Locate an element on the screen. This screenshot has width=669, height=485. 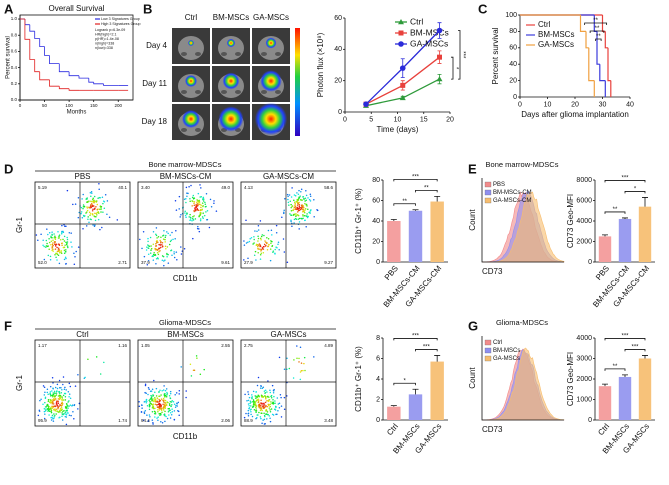
quadrant-percent: 52.0 is located at coordinates (42, 262).